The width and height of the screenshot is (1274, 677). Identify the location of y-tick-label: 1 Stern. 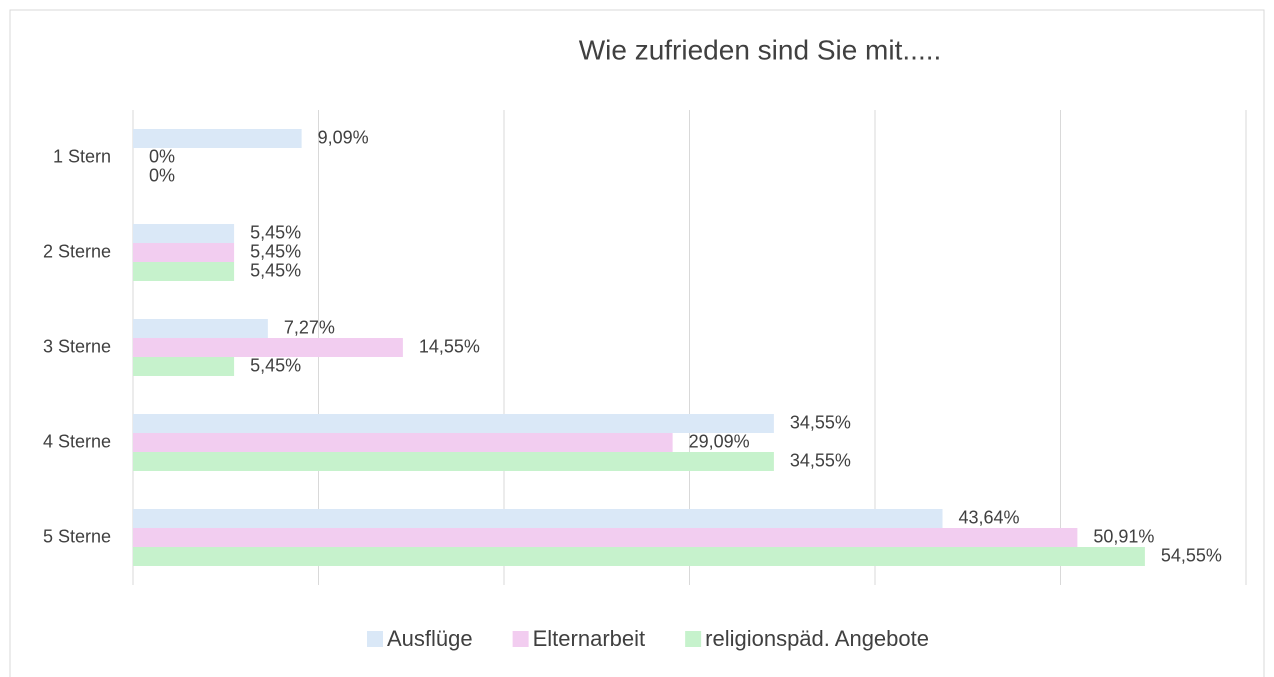
(82, 156).